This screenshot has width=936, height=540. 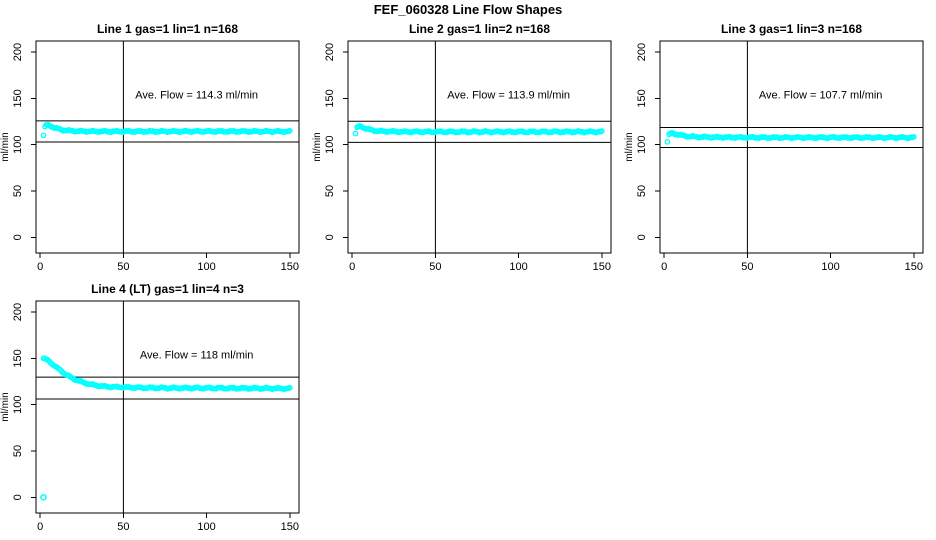 What do you see at coordinates (167, 289) in the screenshot?
I see `panel-title-line-4: Line 4 (LT) gas=1 lin=4 n=3` at bounding box center [167, 289].